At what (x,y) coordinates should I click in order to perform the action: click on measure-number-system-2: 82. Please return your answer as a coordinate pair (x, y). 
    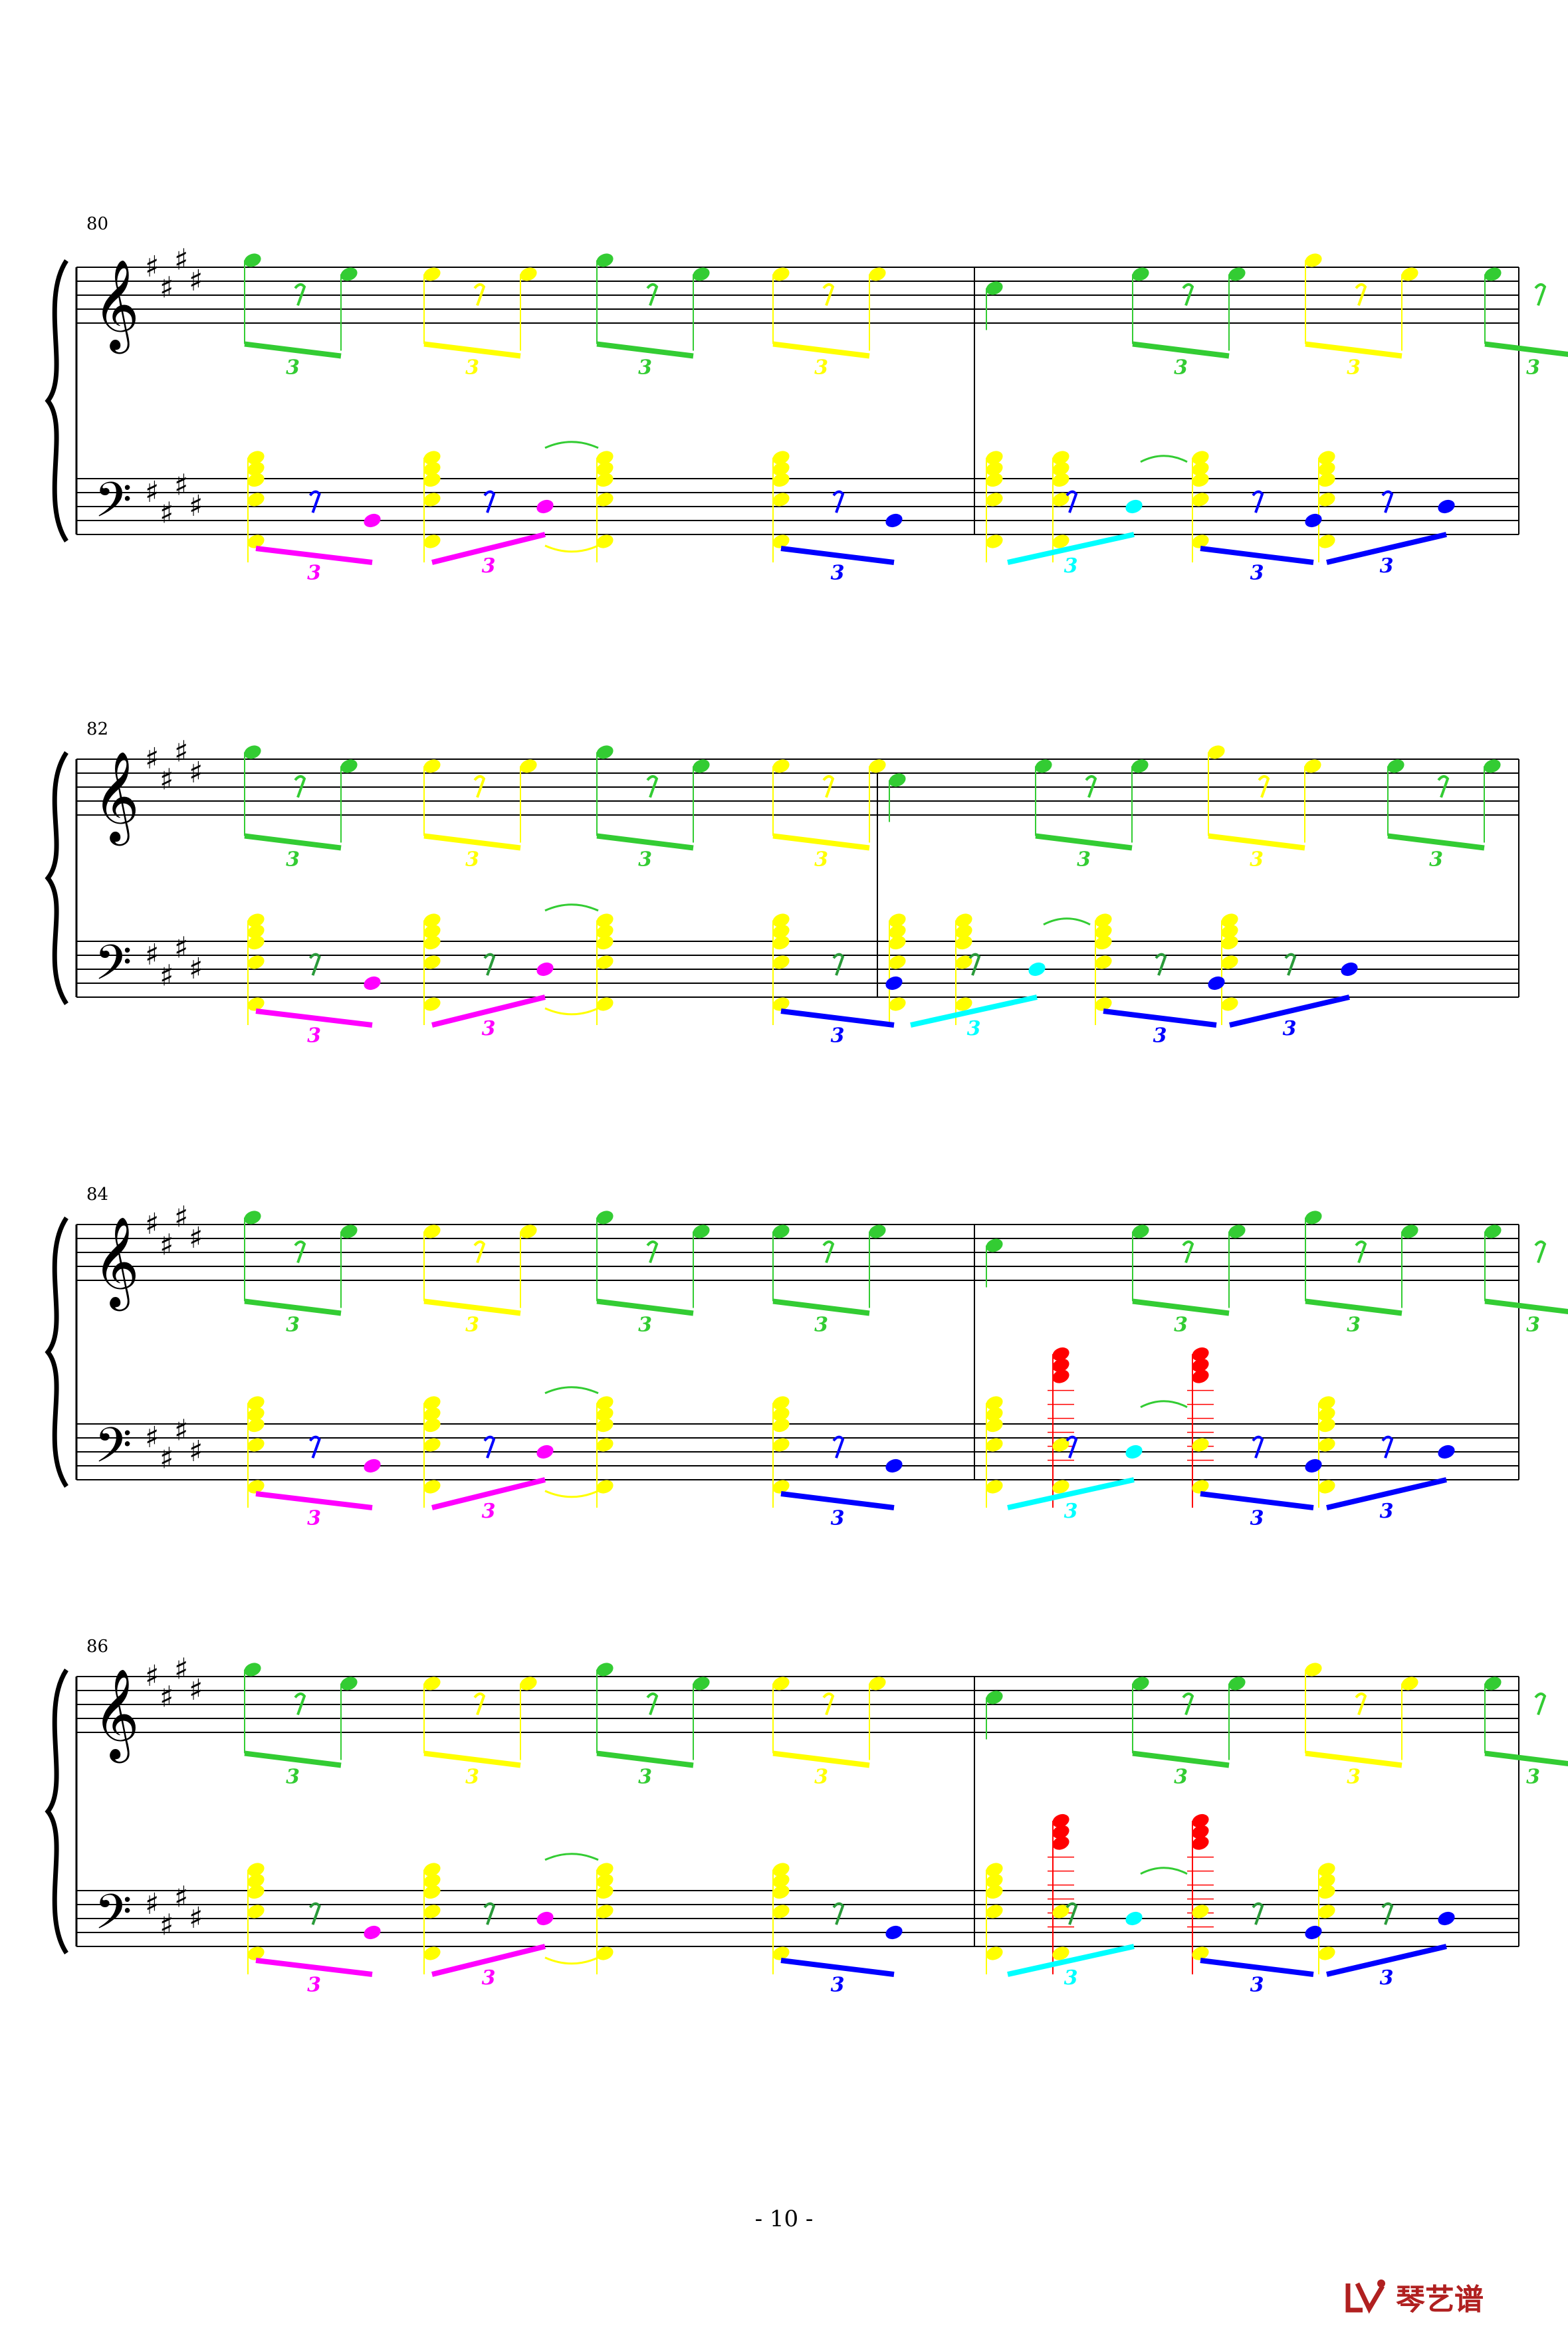
    Looking at the image, I should click on (97, 729).